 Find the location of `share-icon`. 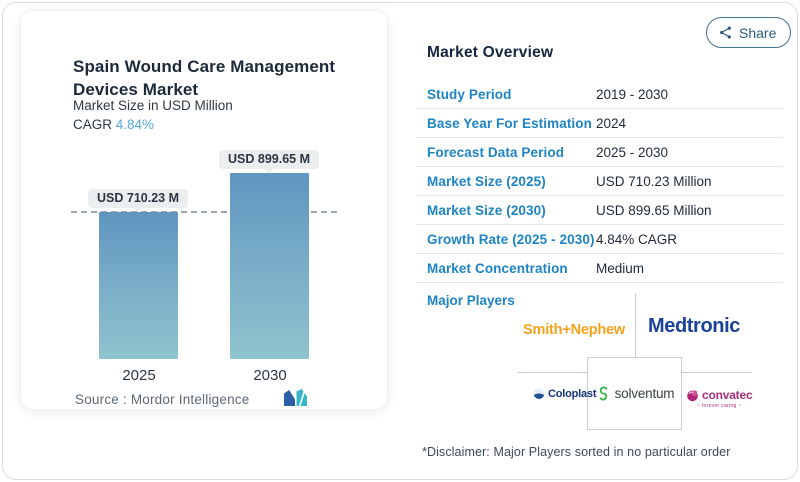

share-icon is located at coordinates (725, 32).